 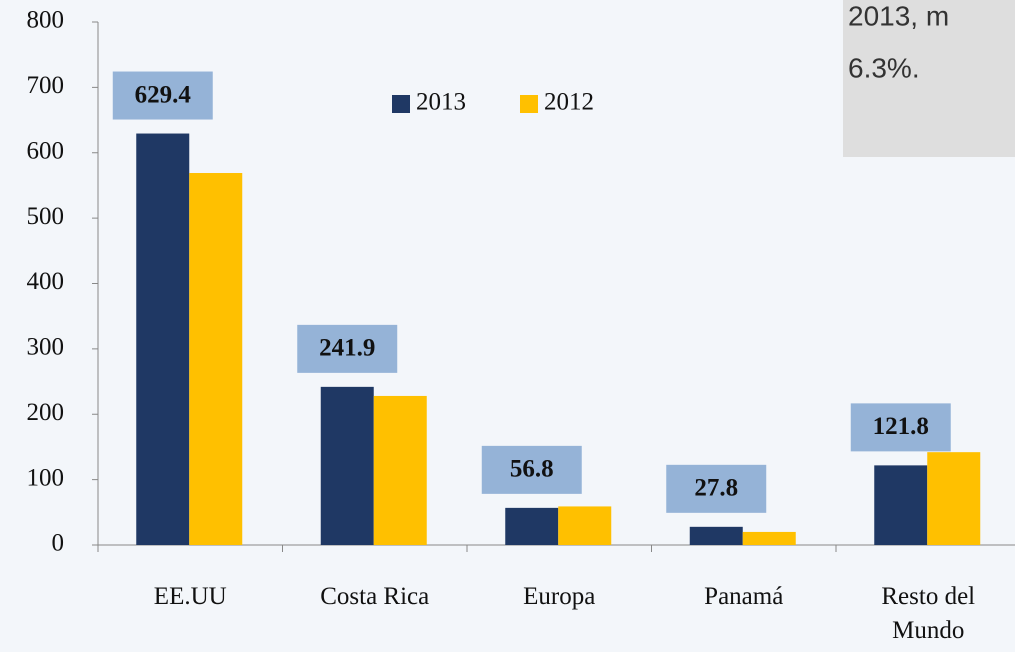 I want to click on data-label: 121.8, so click(x=901, y=426).